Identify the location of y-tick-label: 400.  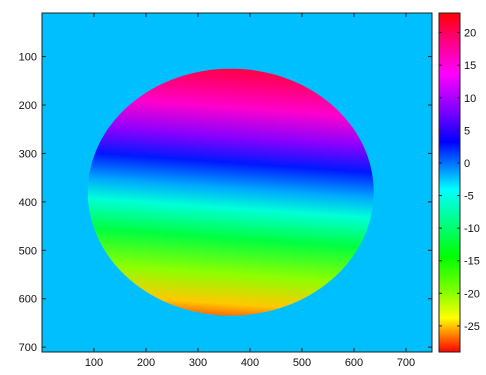
(28, 203).